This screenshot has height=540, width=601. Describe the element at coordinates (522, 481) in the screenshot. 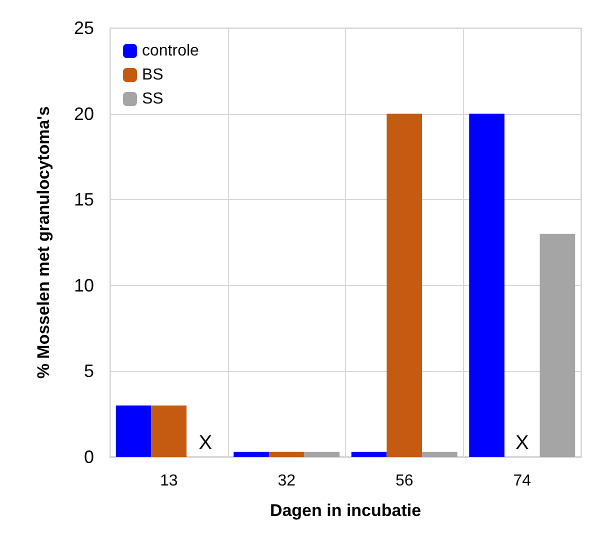

I see `x-tick-label: 74` at that location.